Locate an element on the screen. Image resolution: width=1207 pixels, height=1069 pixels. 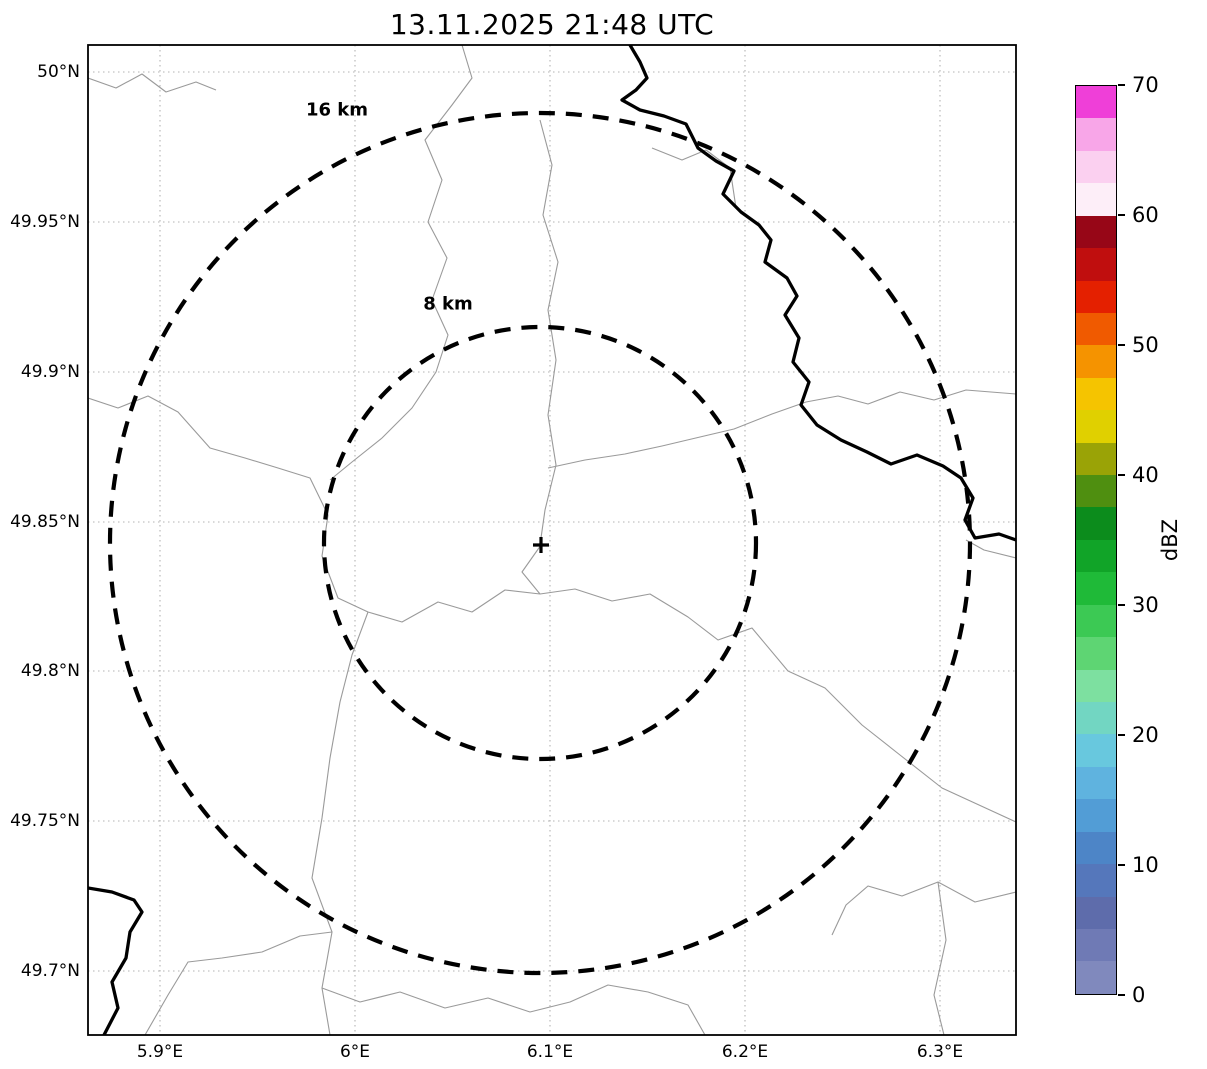
colorbar-tick-label: 60 is located at coordinates (1145, 215).